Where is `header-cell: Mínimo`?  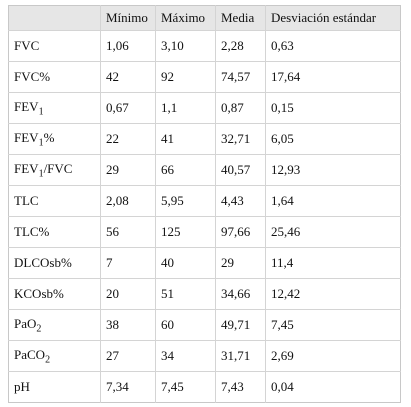
header-cell: Mínimo is located at coordinates (128, 18).